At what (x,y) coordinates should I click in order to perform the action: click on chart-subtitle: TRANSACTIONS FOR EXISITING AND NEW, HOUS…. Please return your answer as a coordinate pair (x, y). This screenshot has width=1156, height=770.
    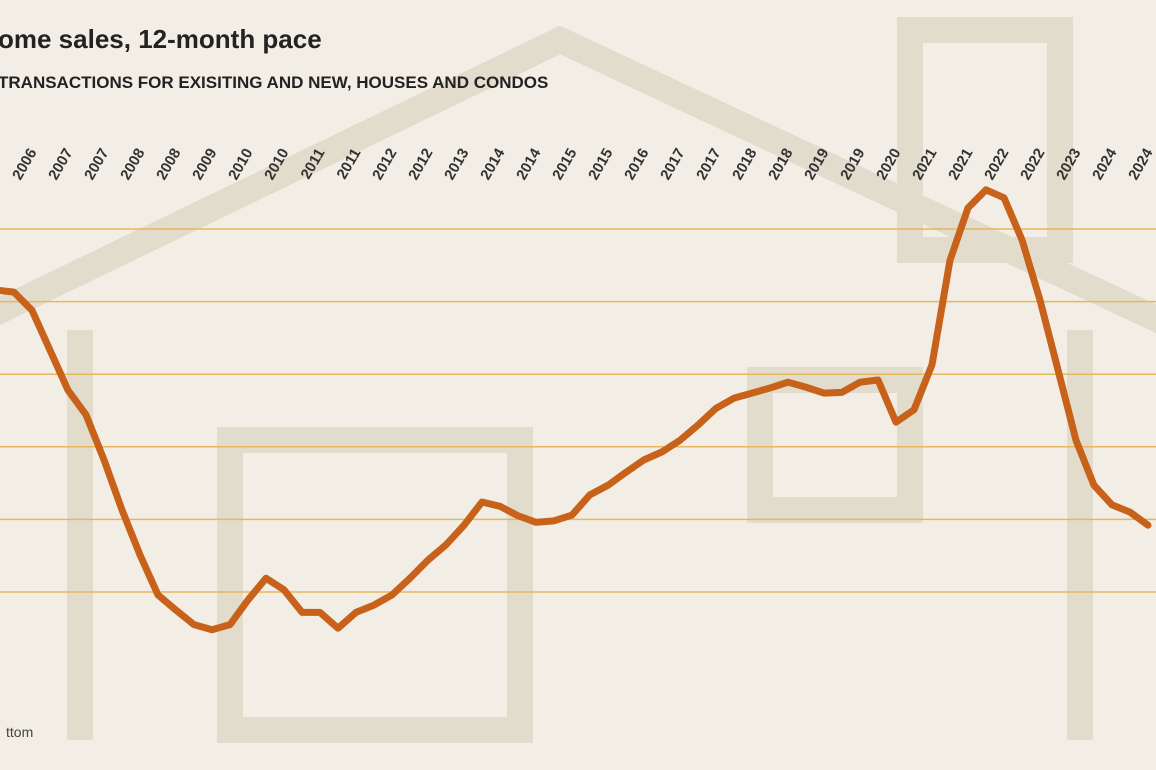
    Looking at the image, I should click on (274, 82).